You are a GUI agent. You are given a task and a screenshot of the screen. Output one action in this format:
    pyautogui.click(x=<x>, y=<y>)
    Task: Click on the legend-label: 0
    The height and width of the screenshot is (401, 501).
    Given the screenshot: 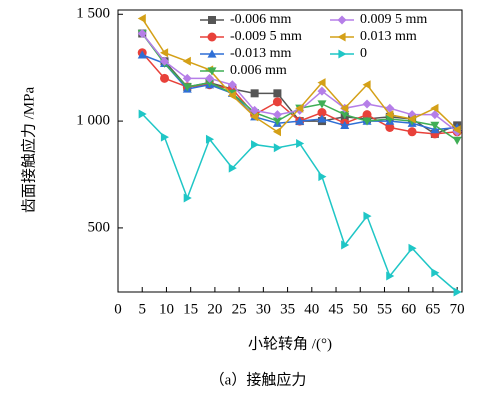 What is the action you would take?
    pyautogui.click(x=363, y=53)
    